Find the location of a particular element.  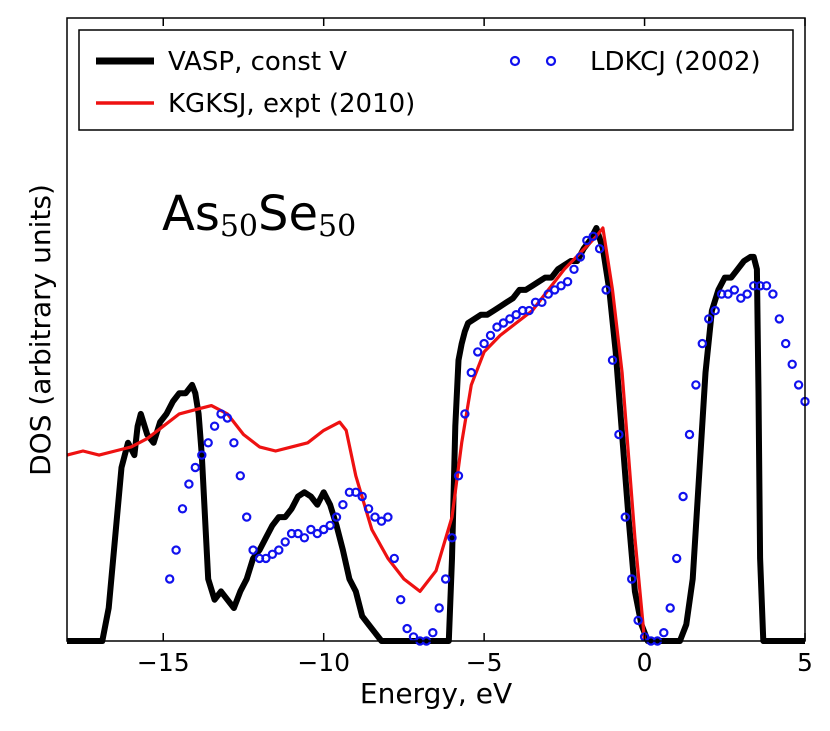

annotation-base-2: Se is located at coordinates (288, 214).